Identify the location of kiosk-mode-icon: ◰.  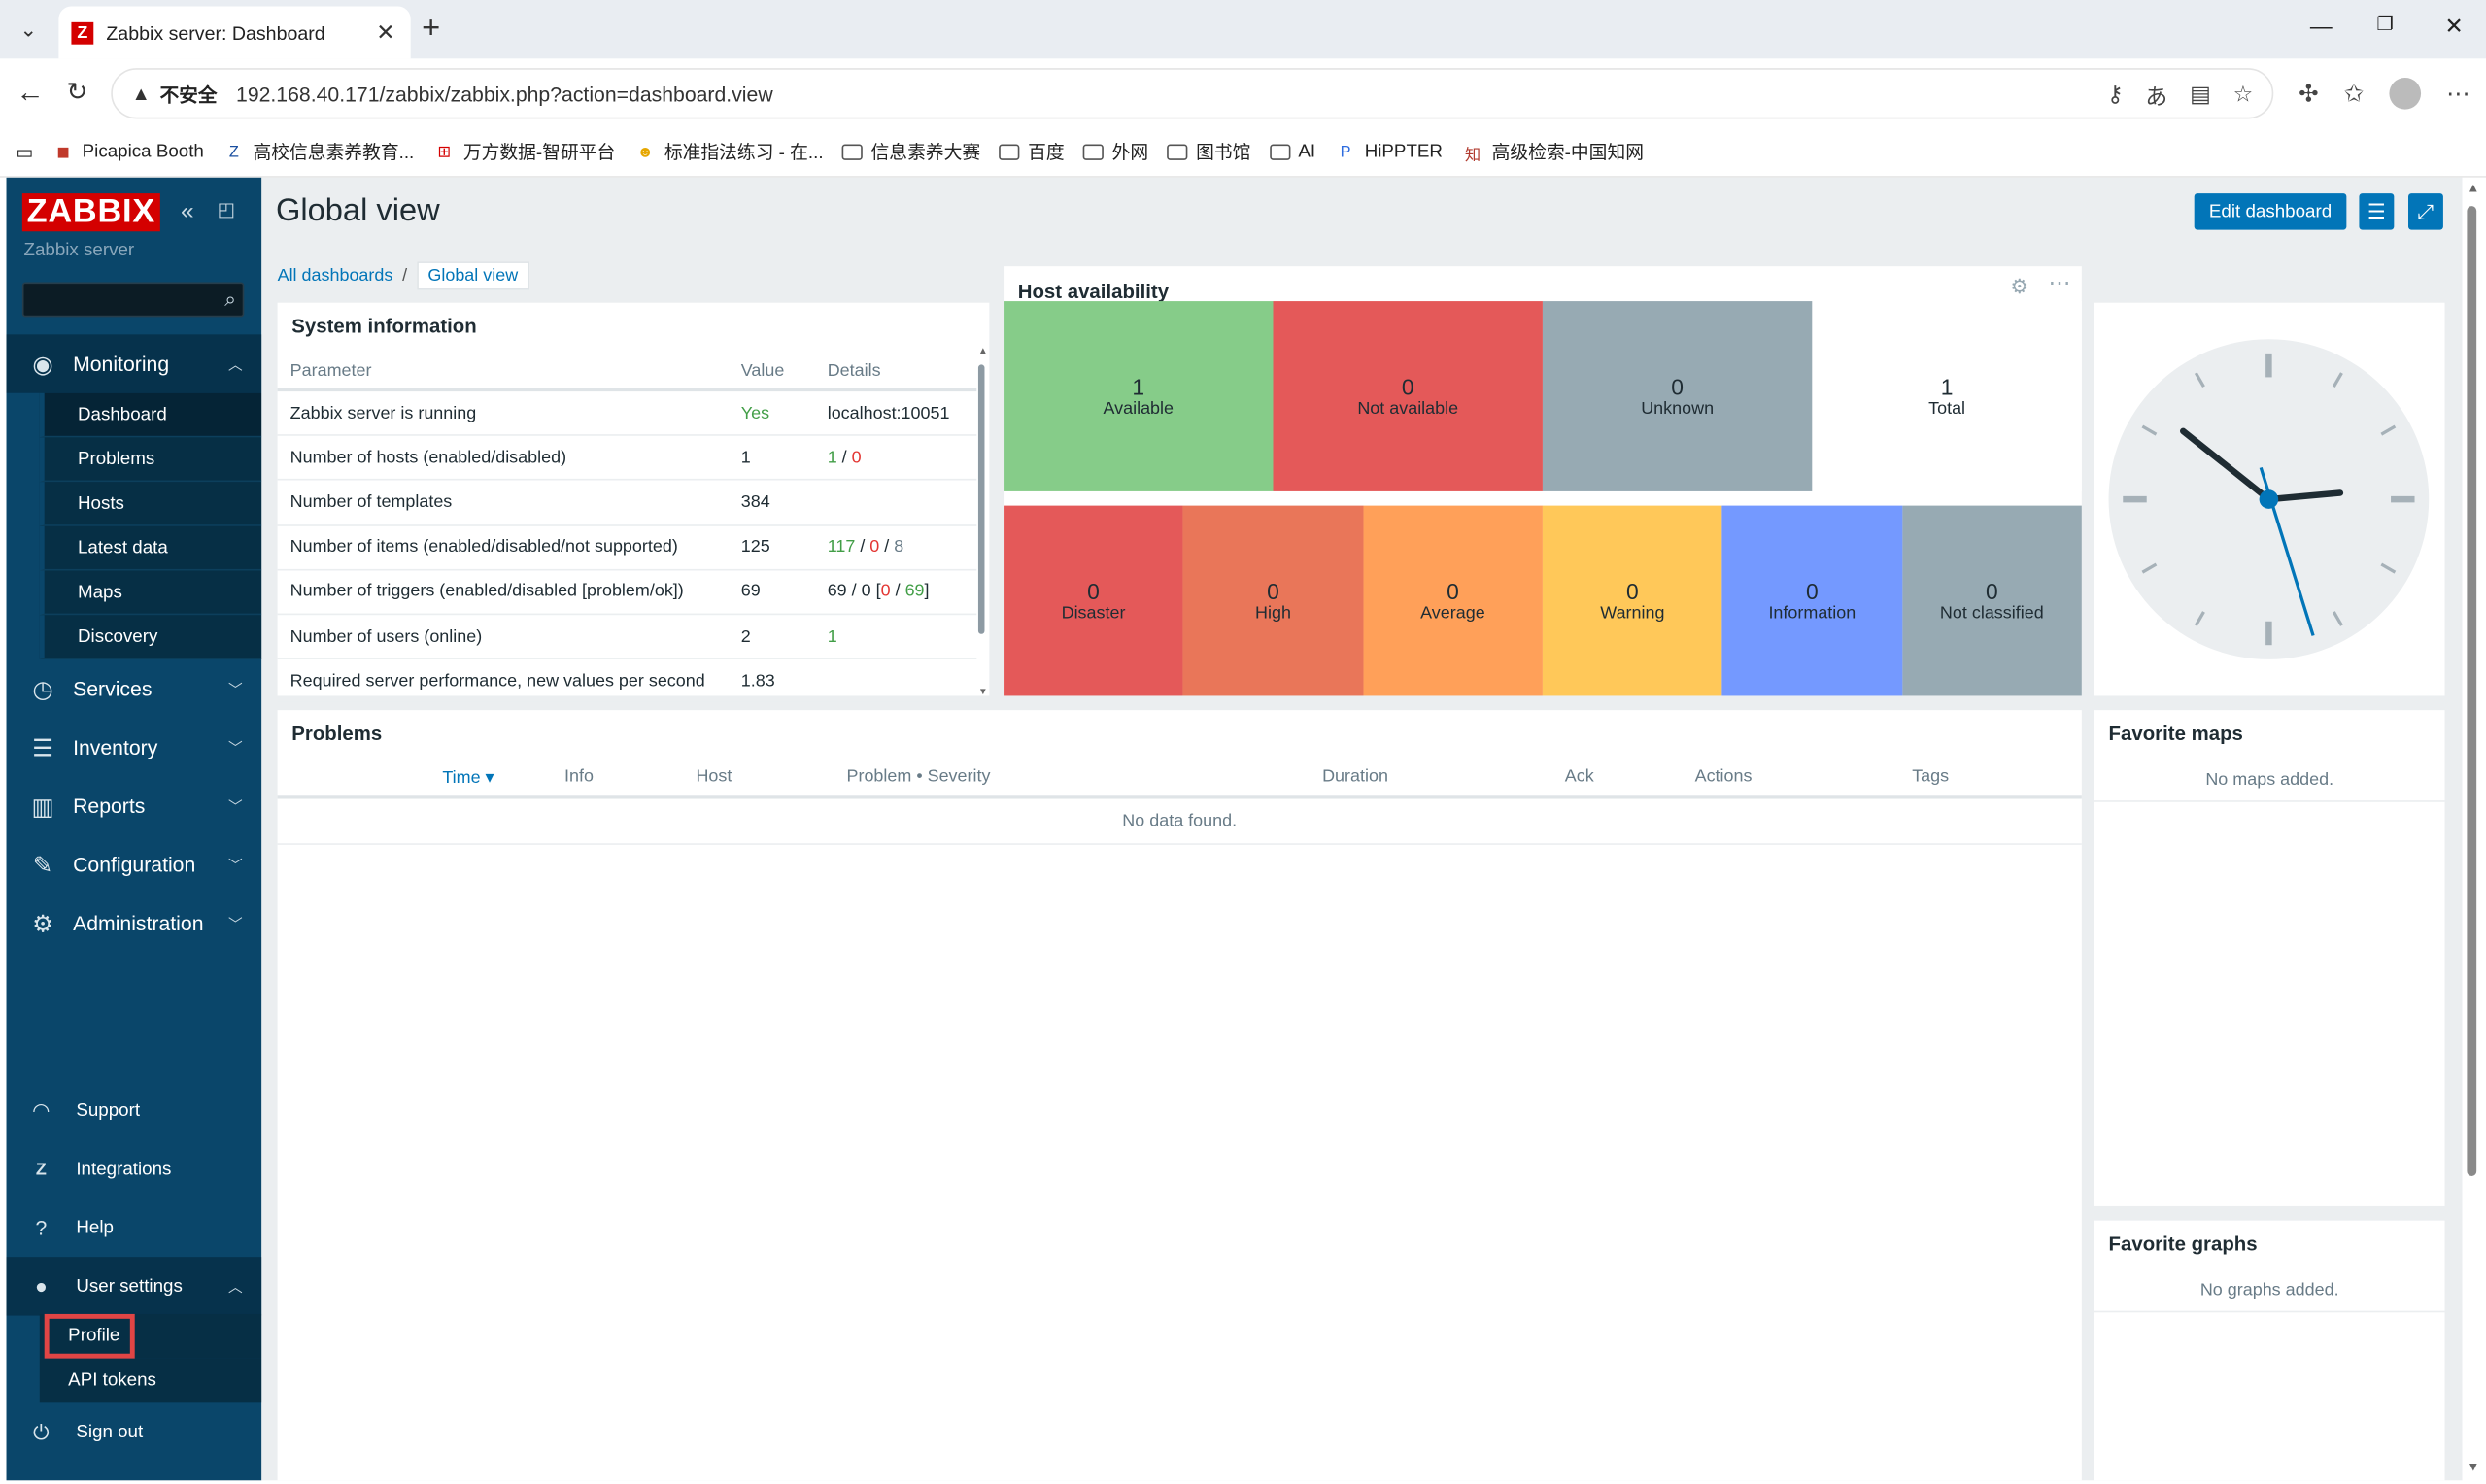
(226, 209).